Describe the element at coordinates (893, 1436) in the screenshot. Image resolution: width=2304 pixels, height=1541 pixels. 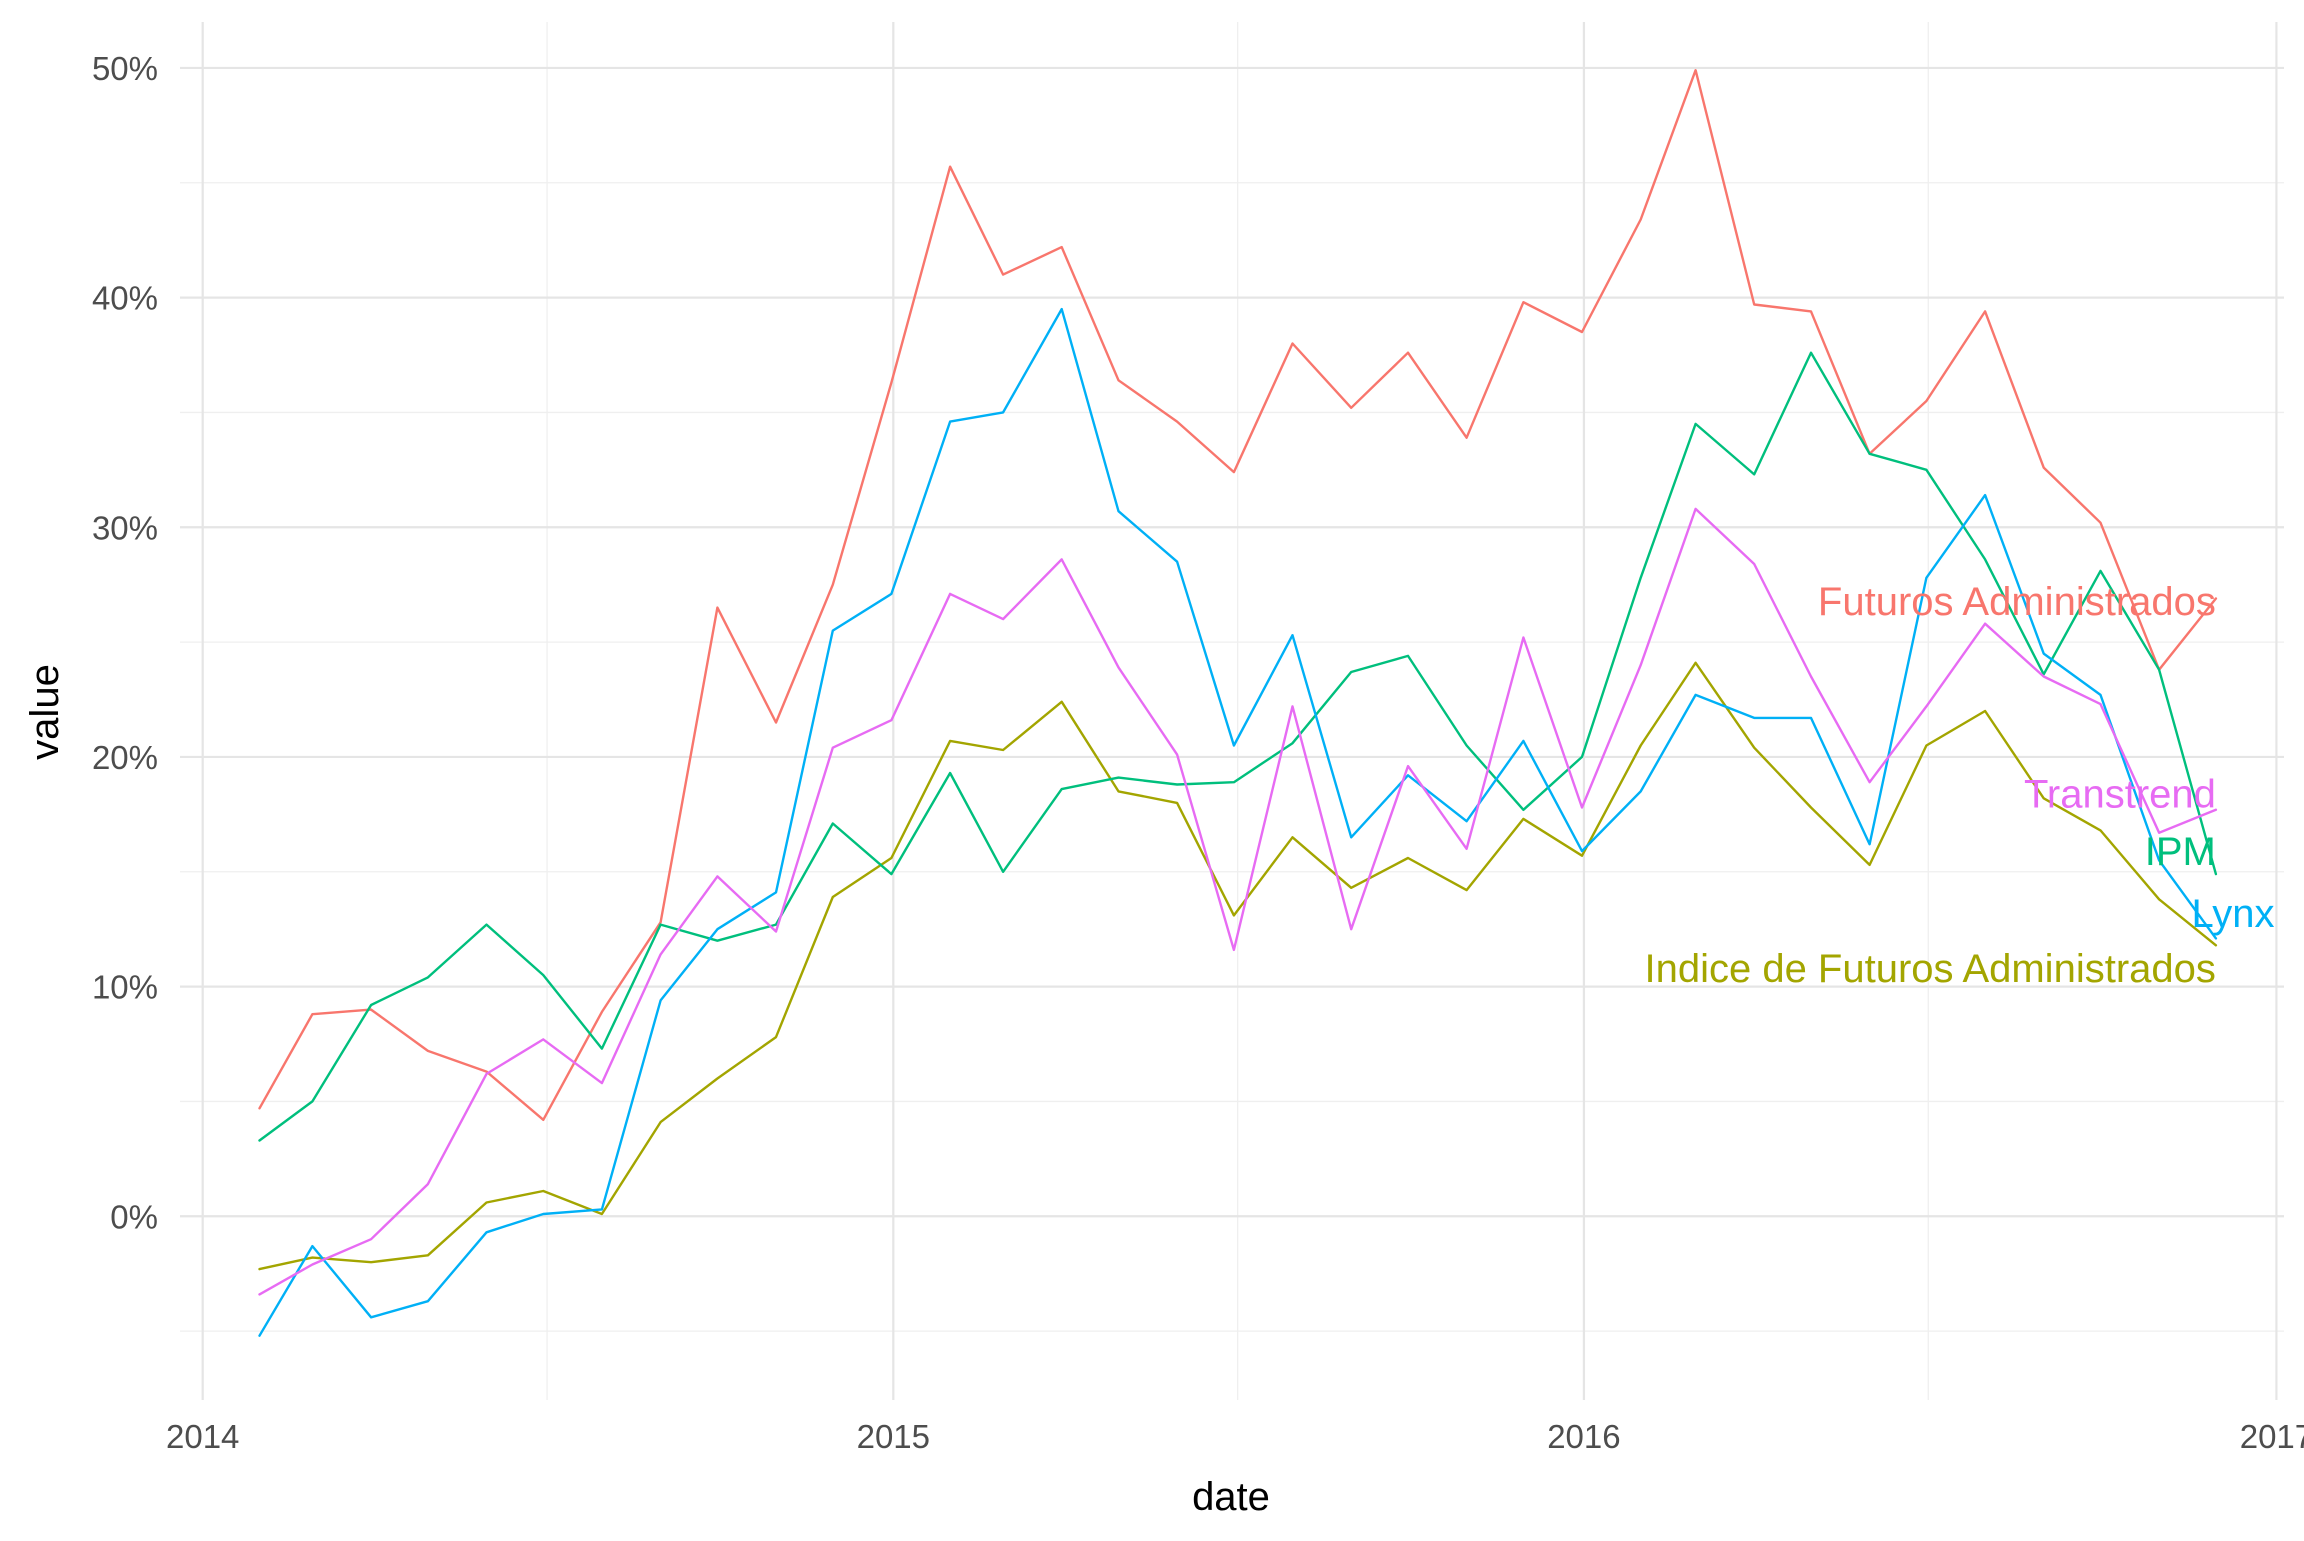
I see `x-tick-label: 2015` at that location.